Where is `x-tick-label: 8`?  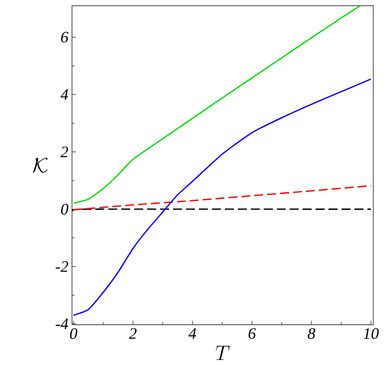 x-tick-label: 8 is located at coordinates (312, 333).